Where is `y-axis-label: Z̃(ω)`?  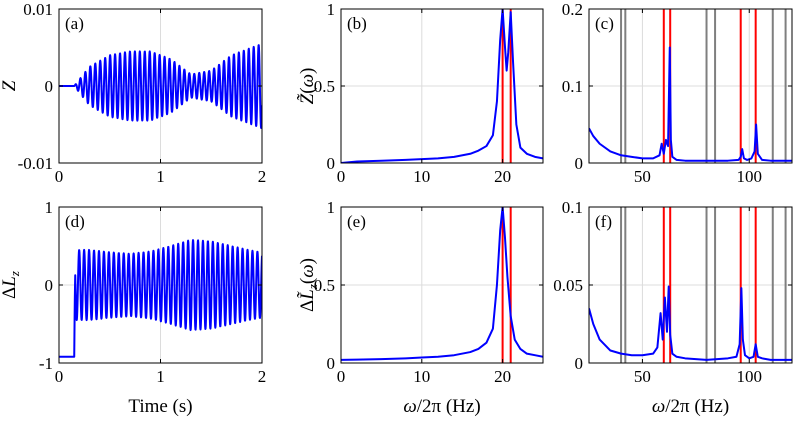
y-axis-label: Z̃(ω) is located at coordinates (307, 86).